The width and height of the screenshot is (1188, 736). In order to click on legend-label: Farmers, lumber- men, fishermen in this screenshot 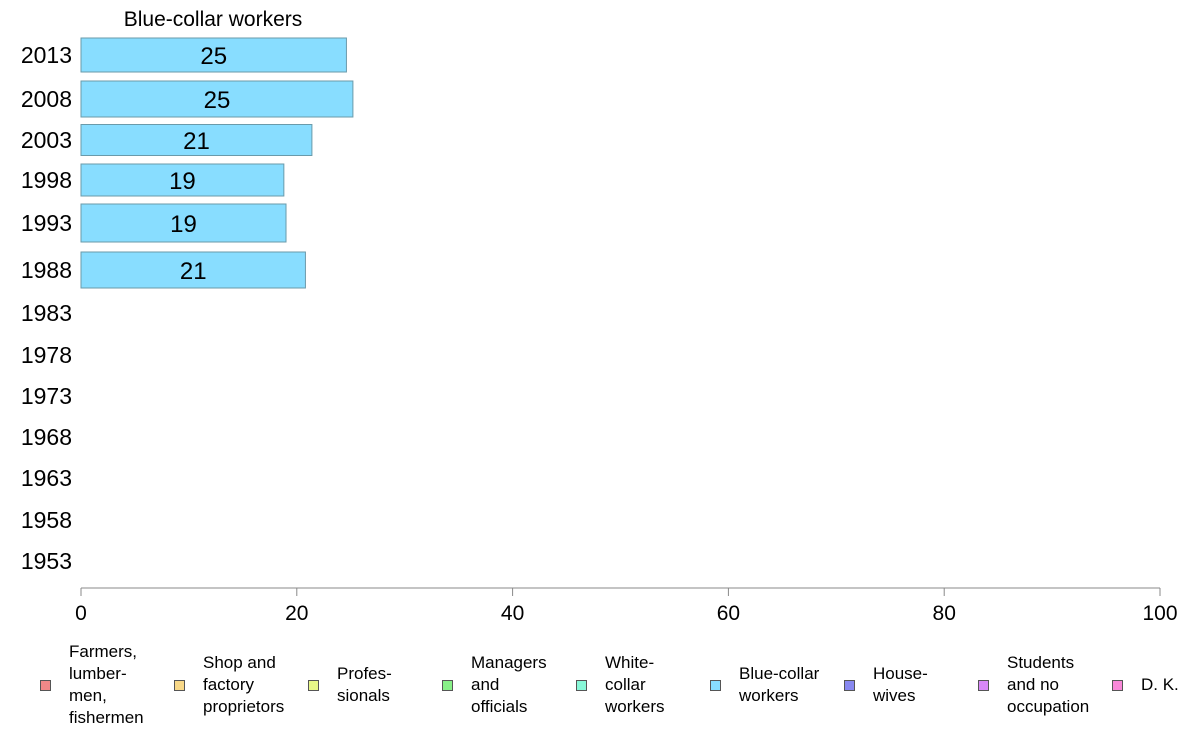, I will do `click(106, 684)`.